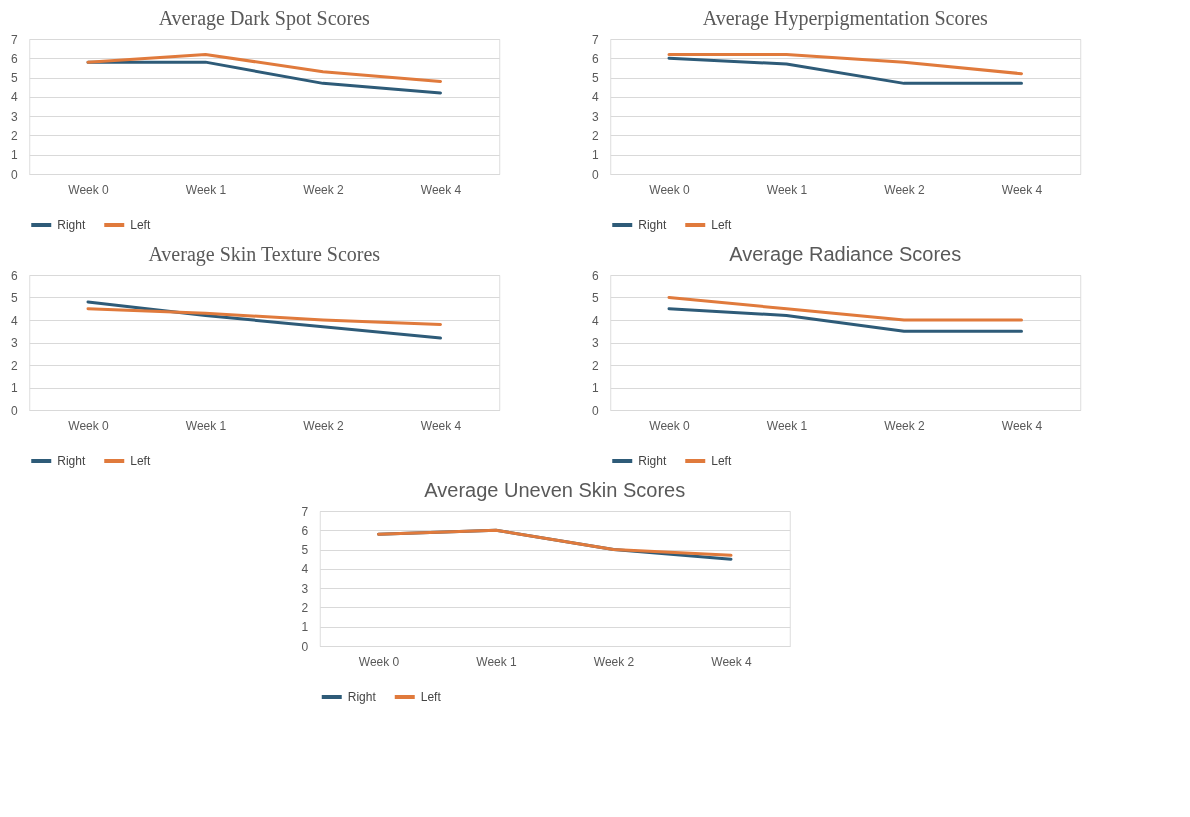 This screenshot has height=817, width=1190. What do you see at coordinates (845, 254) in the screenshot?
I see `chart-title: Average Radiance Scores` at bounding box center [845, 254].